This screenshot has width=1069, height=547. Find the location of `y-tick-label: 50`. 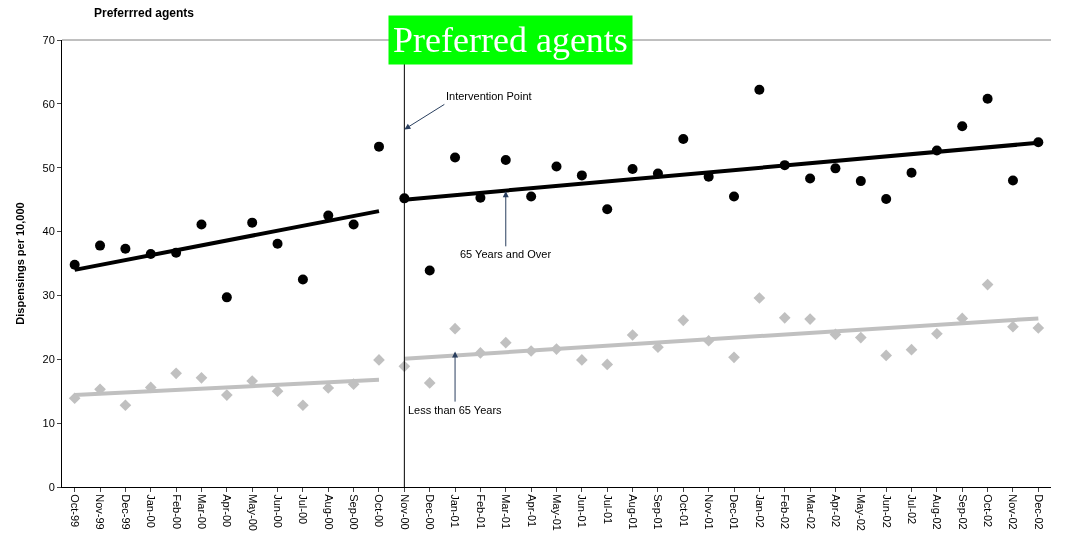

y-tick-label: 50 is located at coordinates (48, 167).